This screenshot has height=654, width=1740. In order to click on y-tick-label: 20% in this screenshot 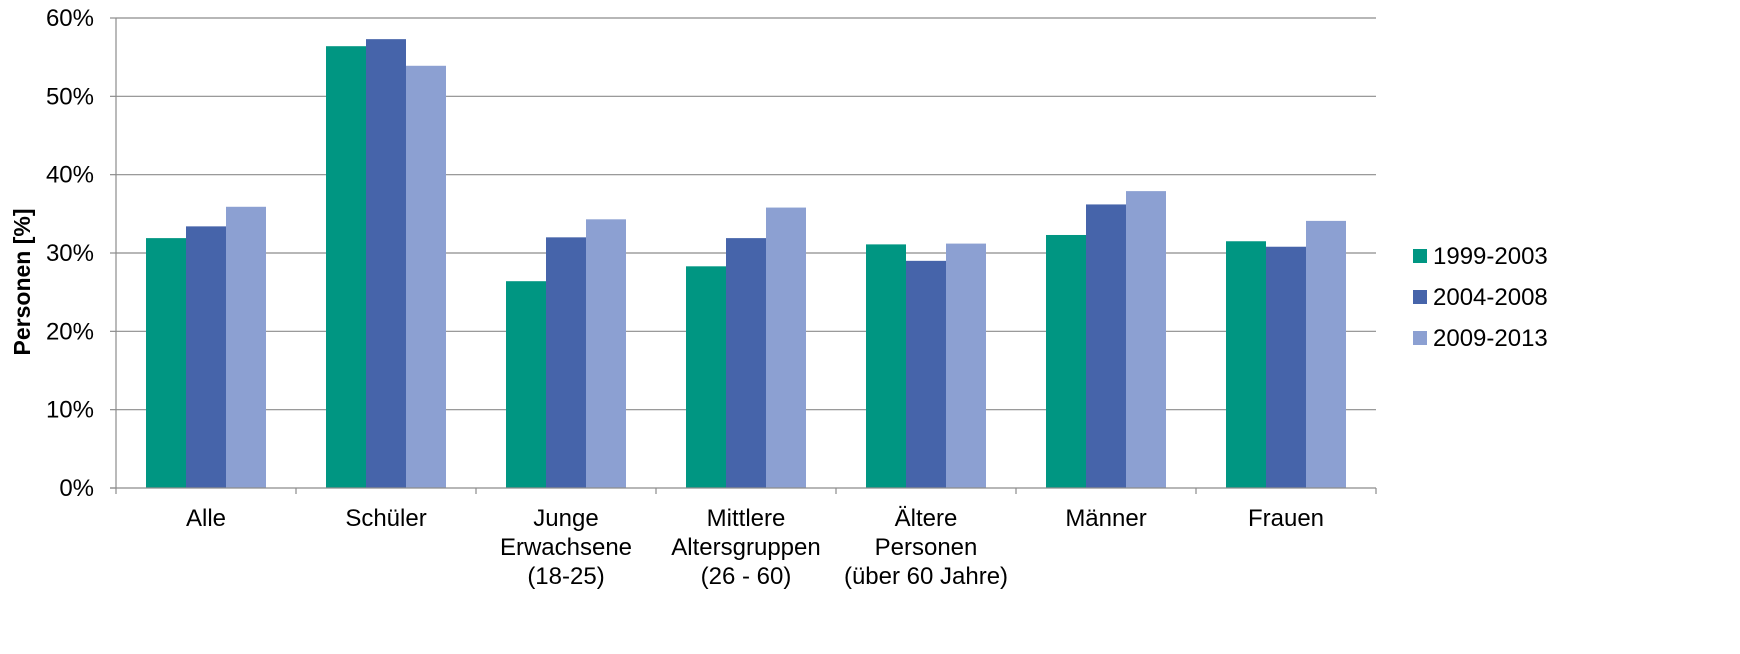, I will do `click(70, 331)`.